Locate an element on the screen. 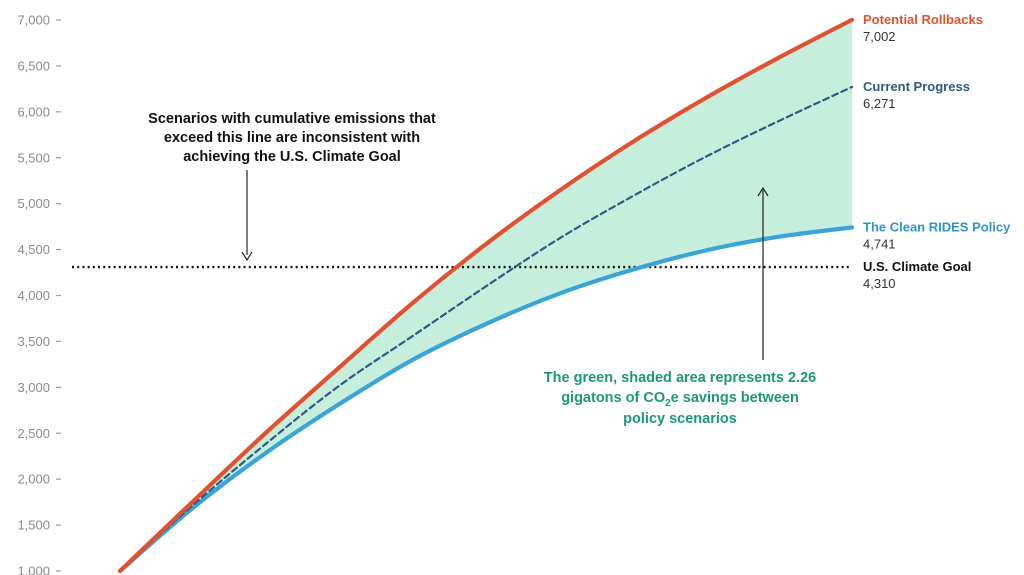  series-value-current-progress: 6,271 is located at coordinates (879, 103).